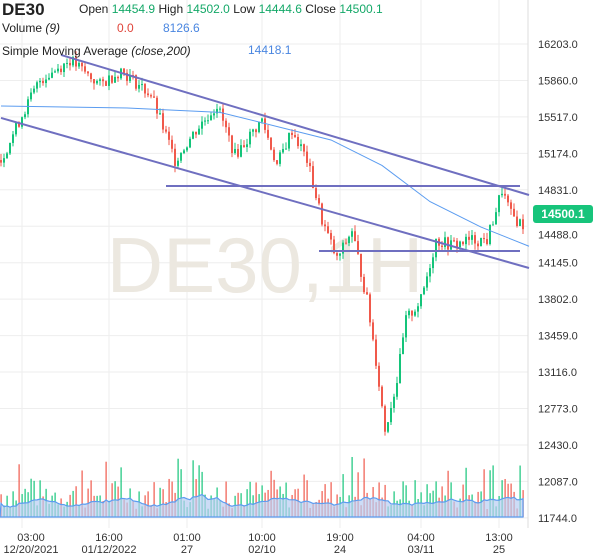 This screenshot has width=601, height=558. I want to click on x-tick-time: 04:00, so click(421, 538).